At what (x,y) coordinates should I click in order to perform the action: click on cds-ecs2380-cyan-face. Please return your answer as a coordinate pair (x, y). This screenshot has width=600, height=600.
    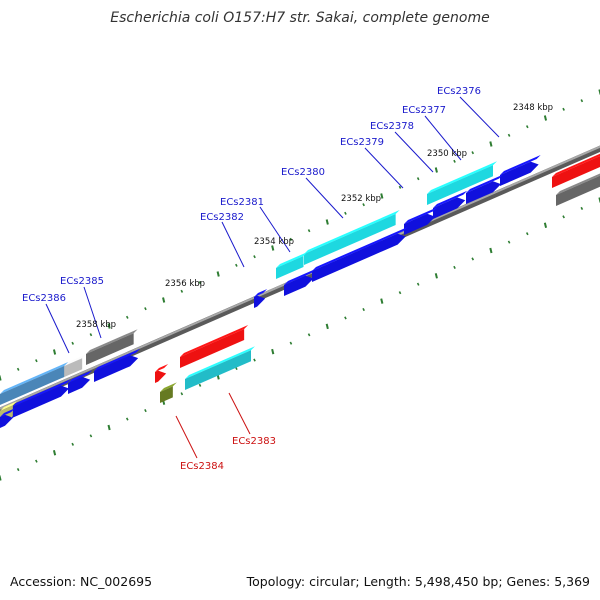
    Looking at the image, I should click on (350, 239).